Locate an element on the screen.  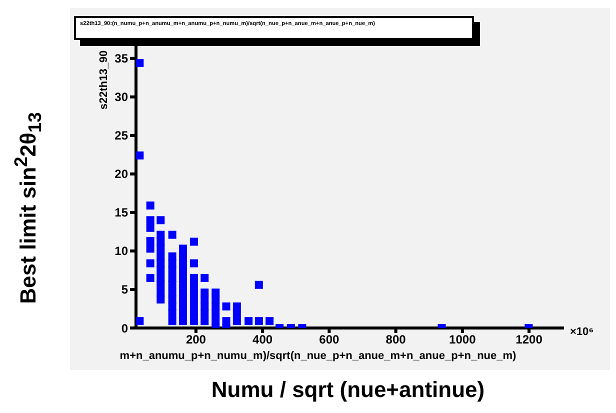
x-tick-label: 800 is located at coordinates (396, 339).